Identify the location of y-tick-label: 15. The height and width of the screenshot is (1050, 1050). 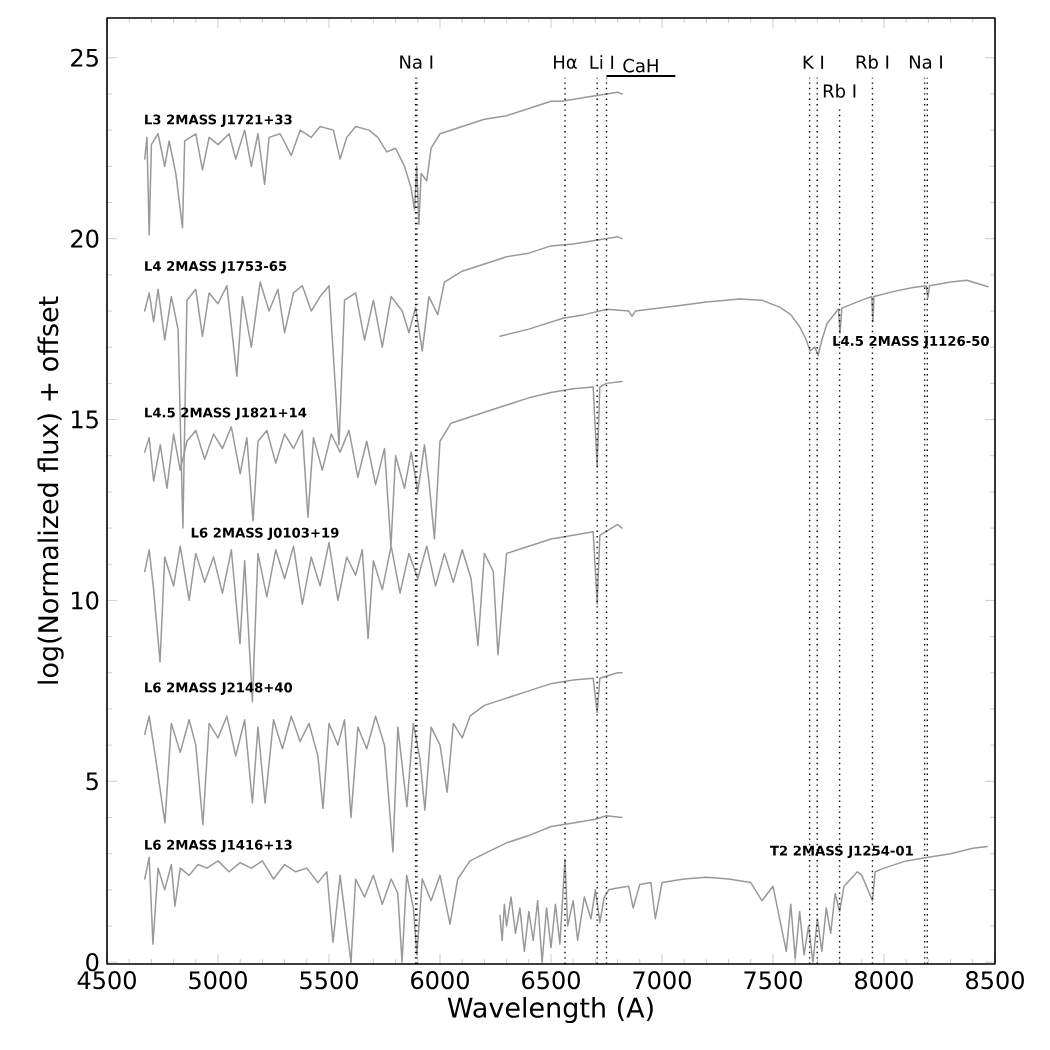
(85, 419).